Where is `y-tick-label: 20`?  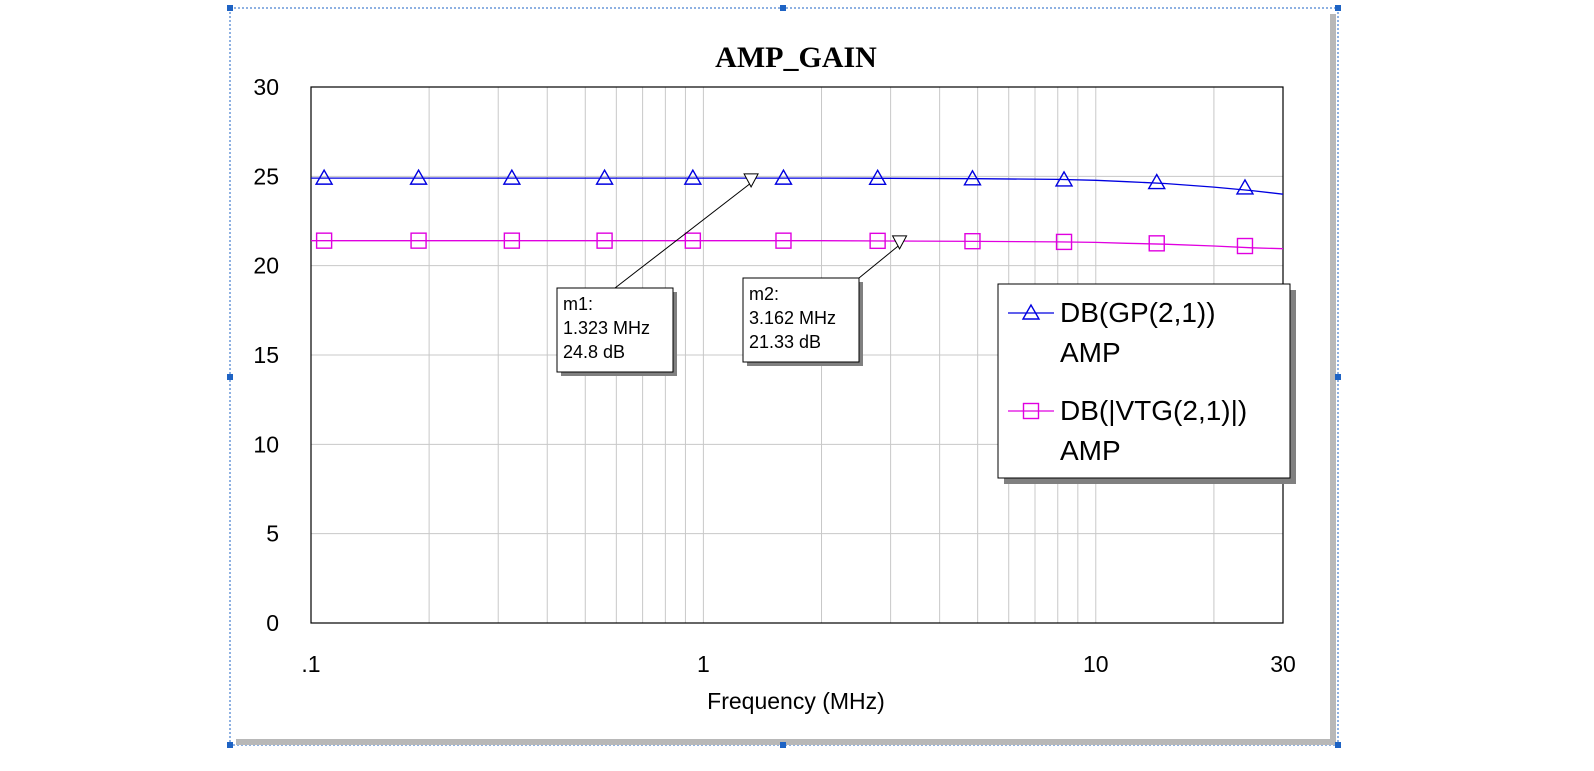
y-tick-label: 20 is located at coordinates (266, 266).